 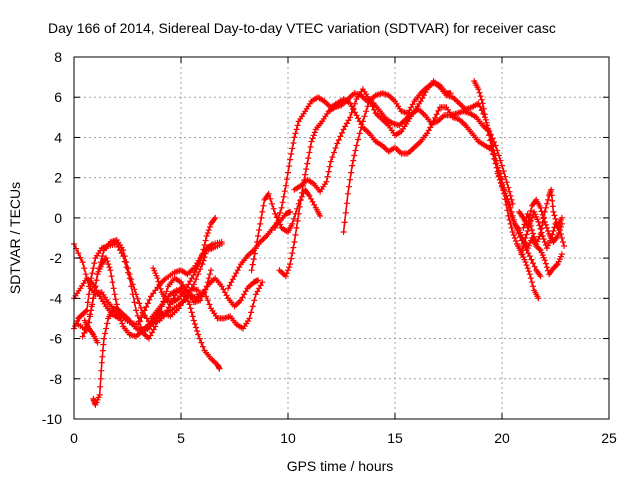 What do you see at coordinates (502, 438) in the screenshot?
I see `x-tick-label: 20` at bounding box center [502, 438].